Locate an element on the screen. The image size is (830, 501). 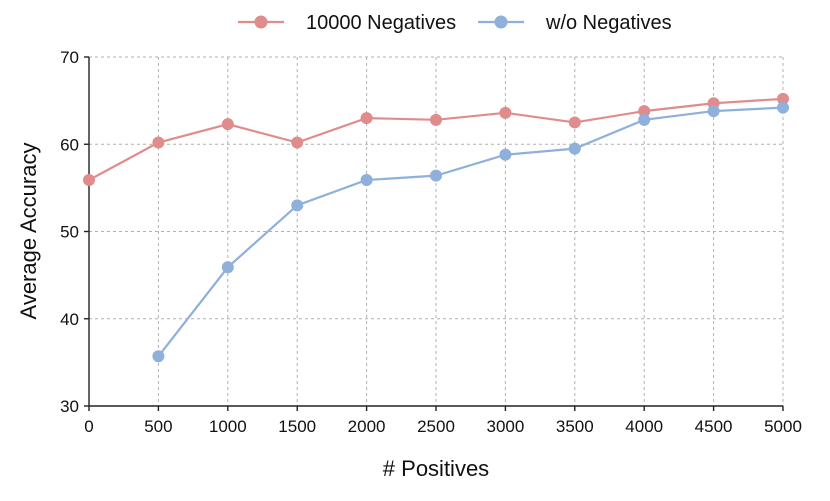
x-tick-label: 4000 is located at coordinates (644, 426).